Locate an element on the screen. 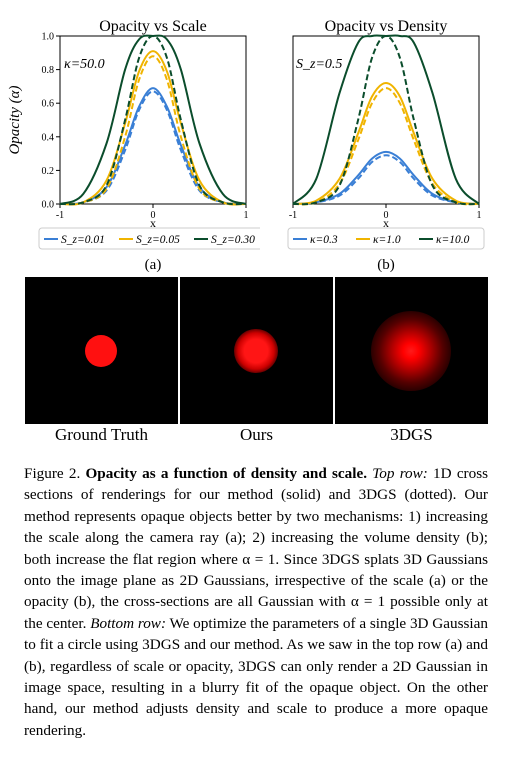  y-tick-label: 0.2 is located at coordinates (48, 171).